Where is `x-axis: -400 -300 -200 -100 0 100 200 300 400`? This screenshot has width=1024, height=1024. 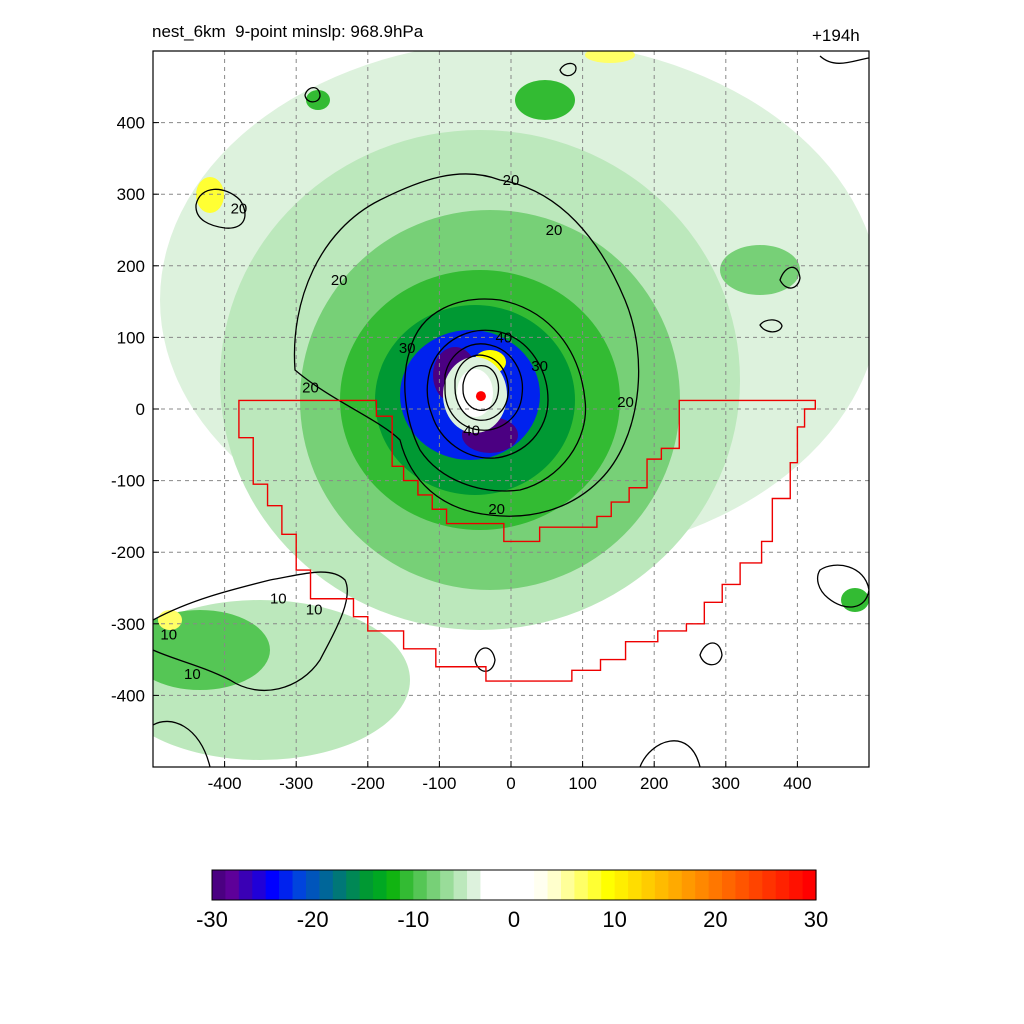 x-axis: -400 -300 -200 -100 0 100 200 300 400 is located at coordinates (510, 777).